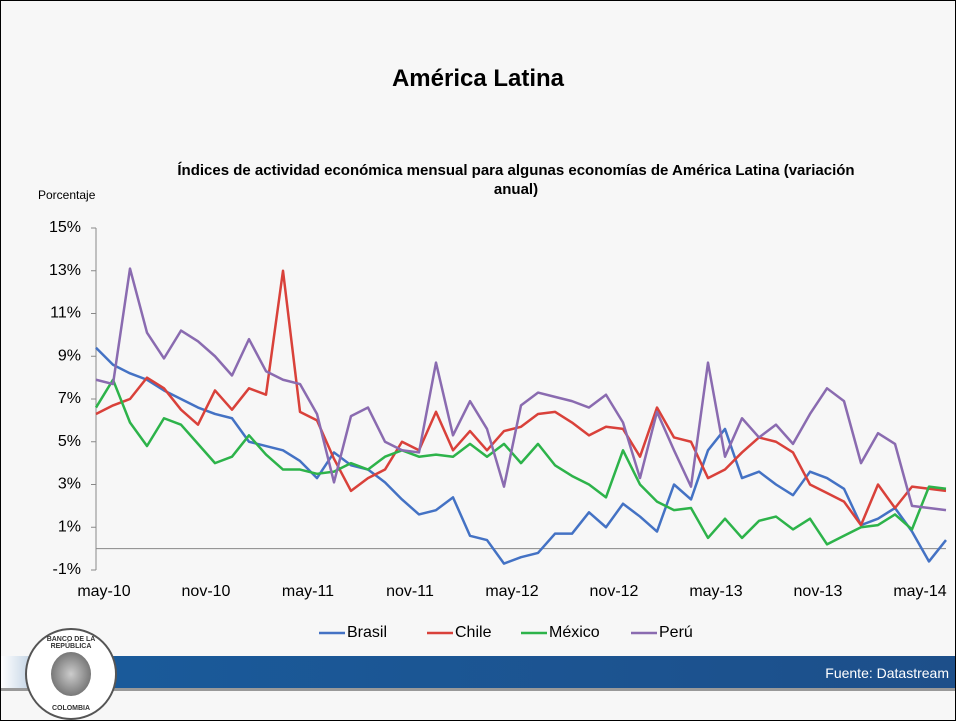 The height and width of the screenshot is (721, 956). Describe the element at coordinates (69, 398) in the screenshot. I see `y-tick-label: 7%` at that location.